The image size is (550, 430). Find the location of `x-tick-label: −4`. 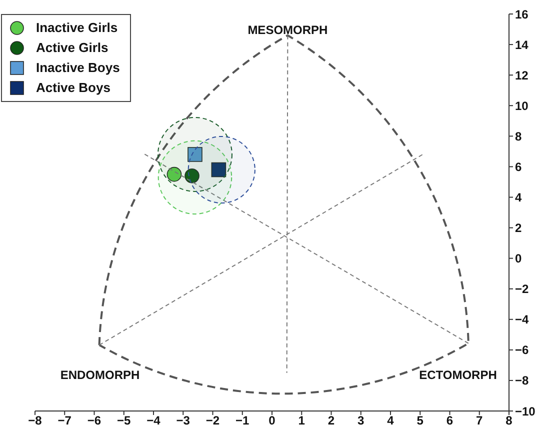

x-tick-label: −4 is located at coordinates (153, 421).